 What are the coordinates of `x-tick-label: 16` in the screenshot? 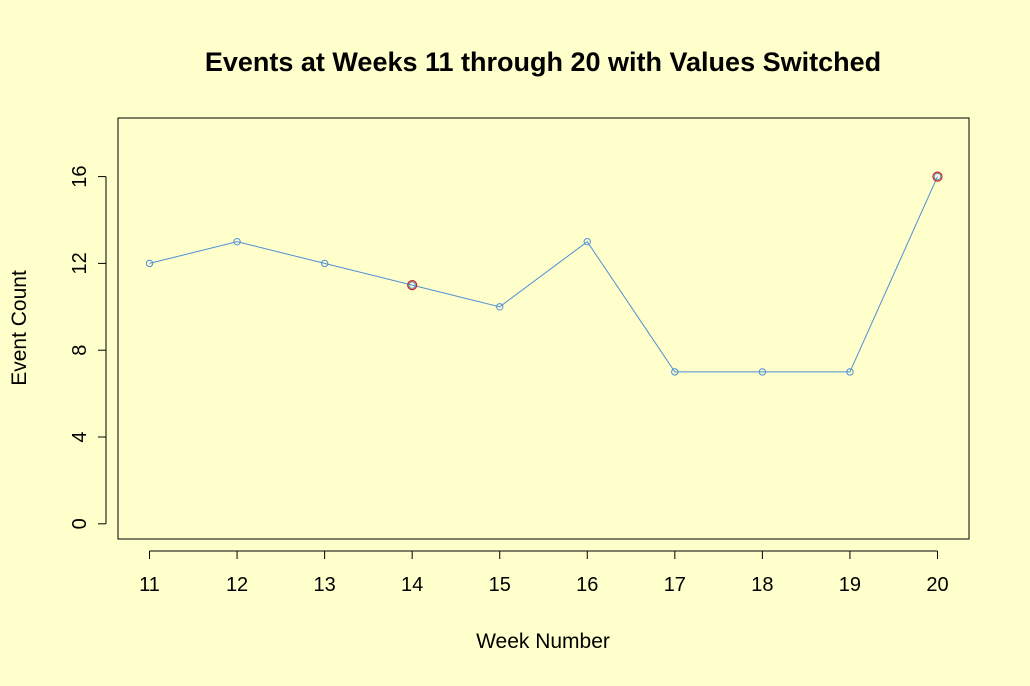 It's located at (587, 585).